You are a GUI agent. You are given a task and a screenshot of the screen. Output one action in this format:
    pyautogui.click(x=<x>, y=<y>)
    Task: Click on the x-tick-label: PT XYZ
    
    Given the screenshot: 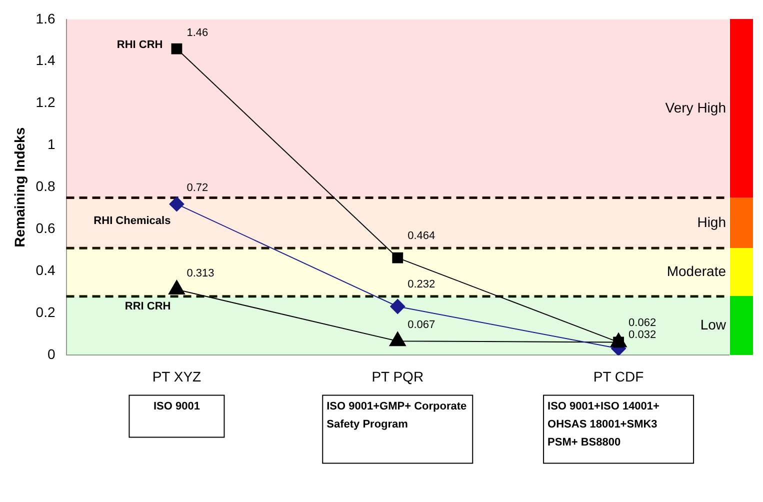 What is the action you would take?
    pyautogui.click(x=177, y=376)
    